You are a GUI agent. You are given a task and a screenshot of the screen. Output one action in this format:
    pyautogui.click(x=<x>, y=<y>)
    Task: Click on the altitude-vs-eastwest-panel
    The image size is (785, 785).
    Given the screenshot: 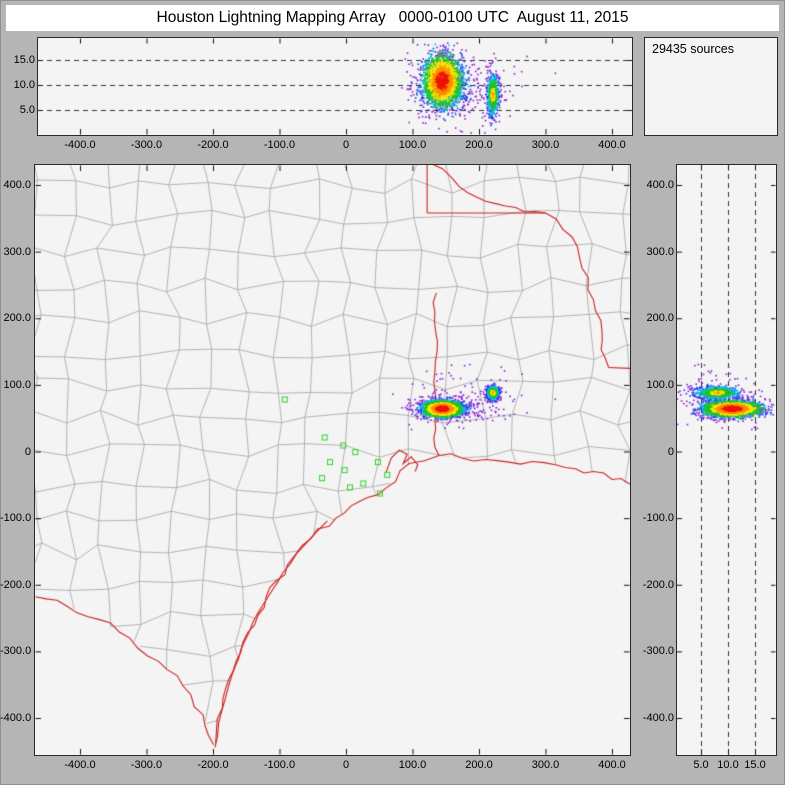 What is the action you would take?
    pyautogui.click(x=335, y=86)
    